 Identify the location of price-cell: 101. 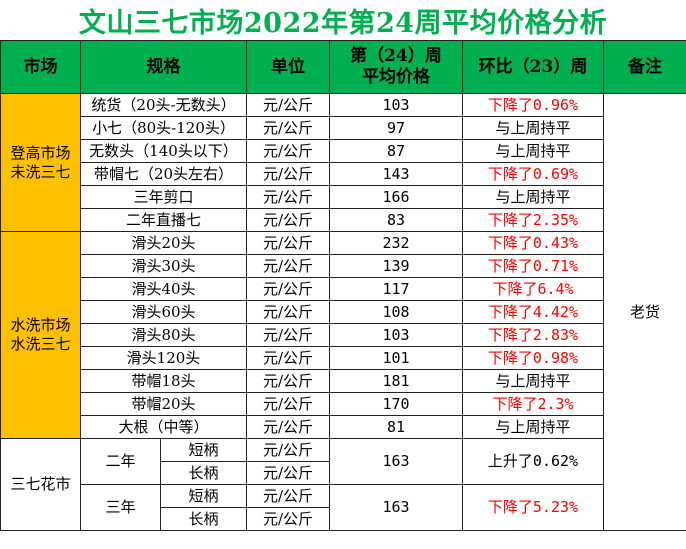
(396, 358).